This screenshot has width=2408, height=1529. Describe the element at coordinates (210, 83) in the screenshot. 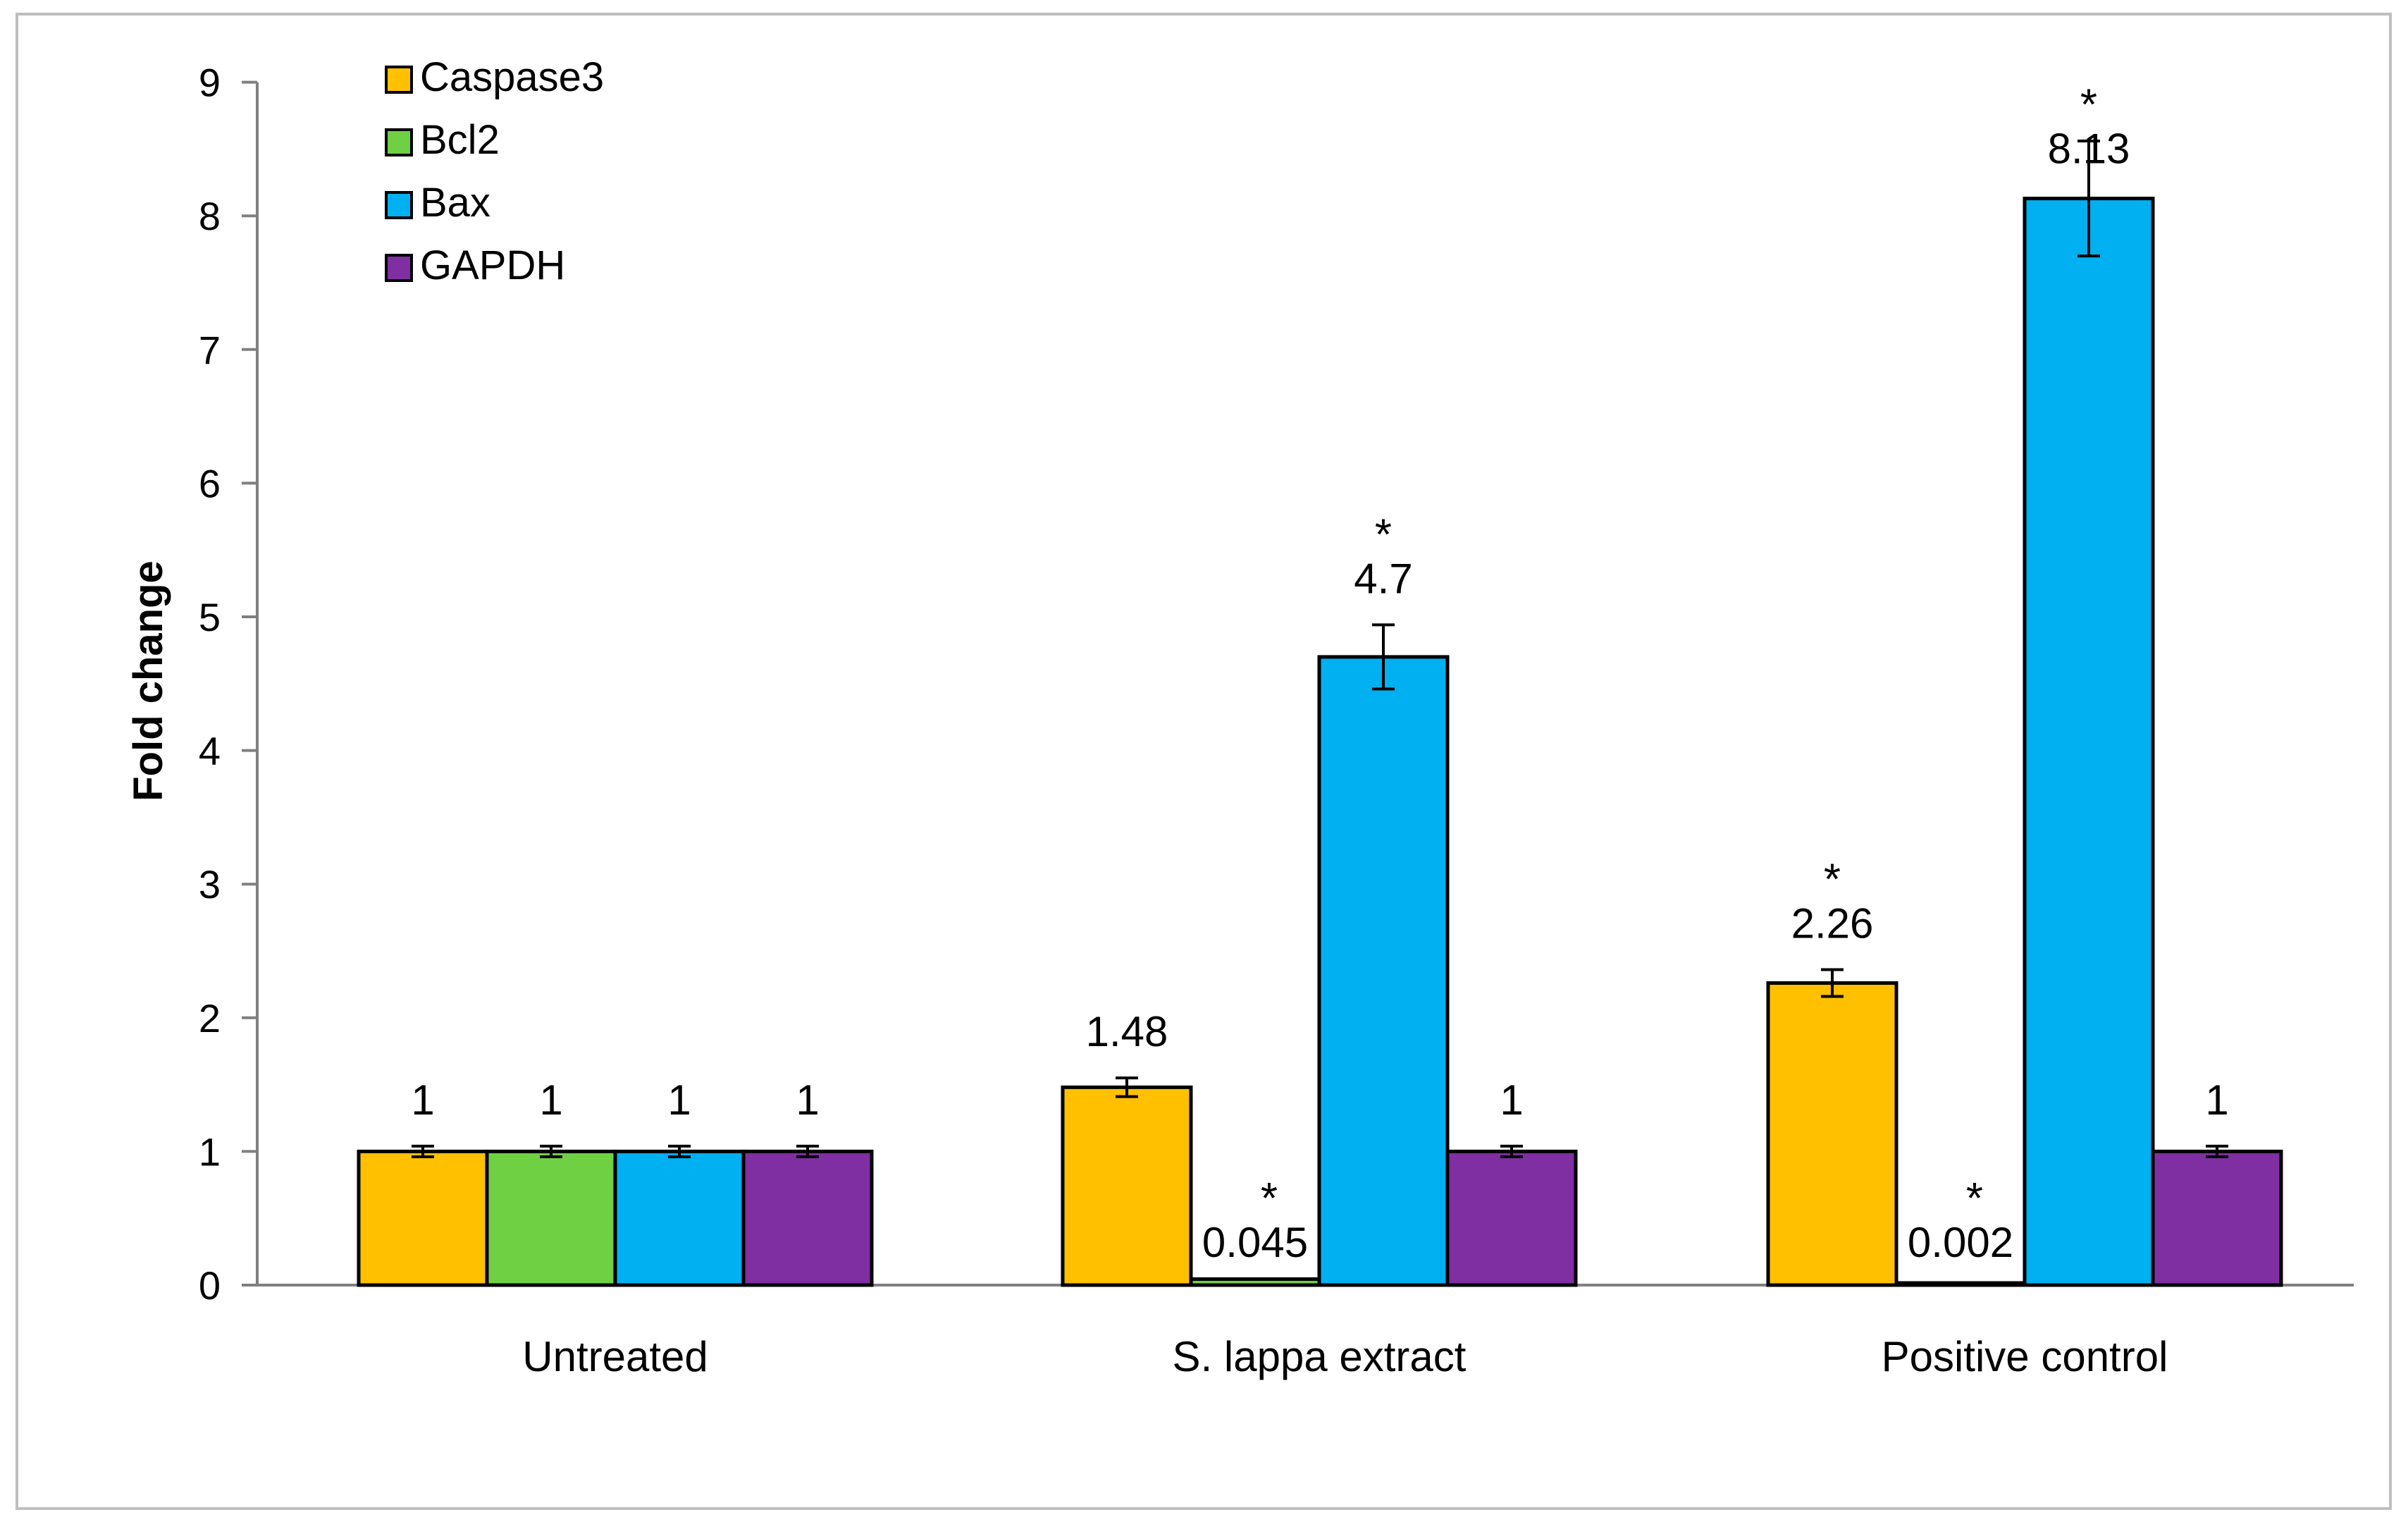

I see `y-tick-label: 9` at that location.